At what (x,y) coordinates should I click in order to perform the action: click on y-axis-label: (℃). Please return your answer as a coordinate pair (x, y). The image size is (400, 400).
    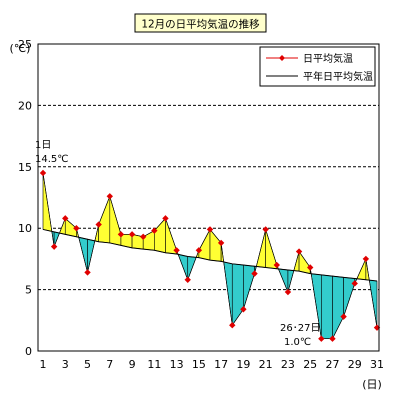
    Looking at the image, I should click on (20, 48).